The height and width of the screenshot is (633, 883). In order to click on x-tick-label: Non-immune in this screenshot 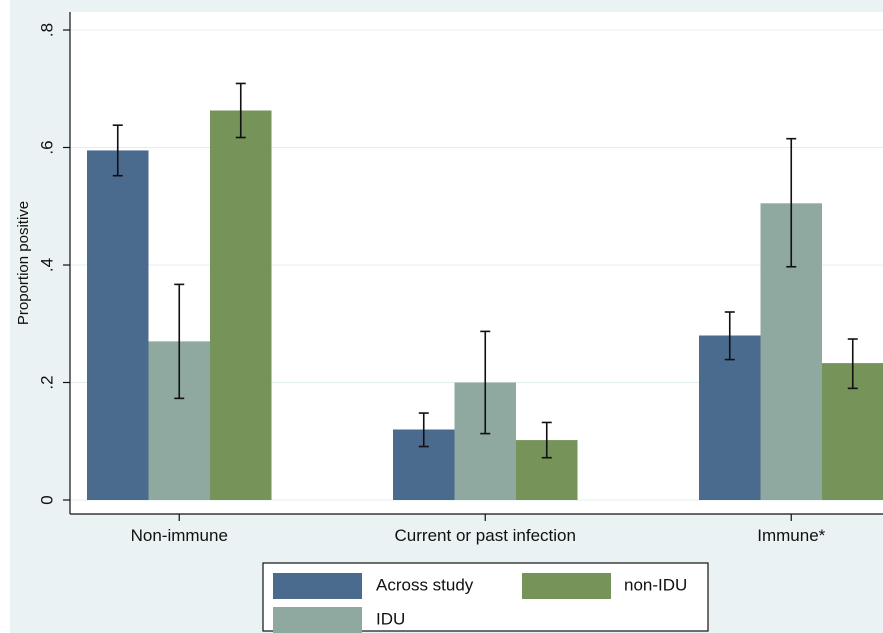, I will do `click(179, 535)`.